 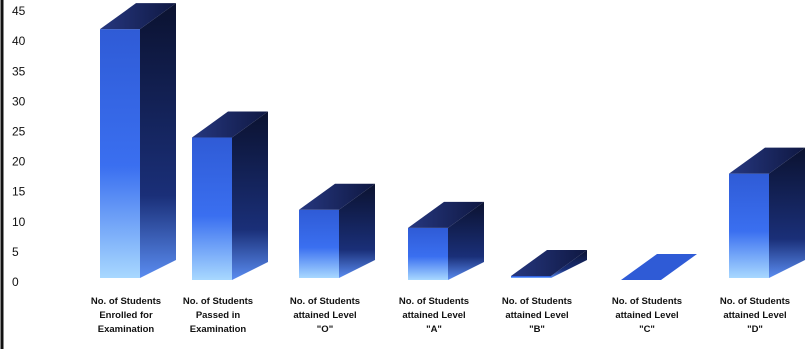 I want to click on y-tick-label: 35, so click(x=19, y=71).